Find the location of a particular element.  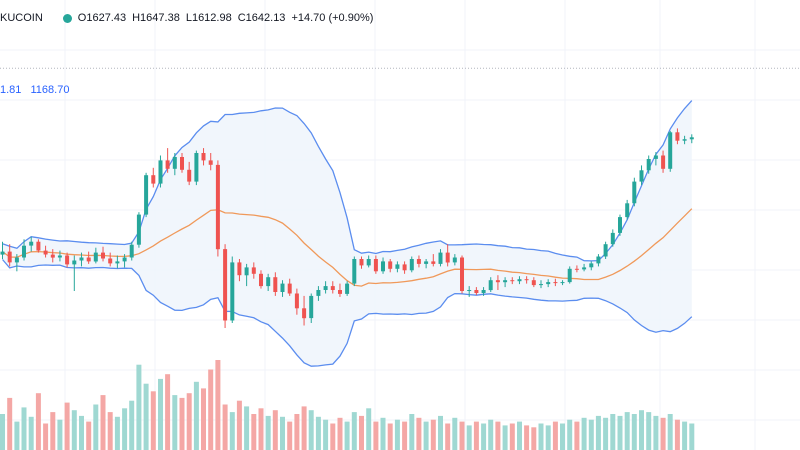

symbol-label: KUCOIN is located at coordinates (21, 18).